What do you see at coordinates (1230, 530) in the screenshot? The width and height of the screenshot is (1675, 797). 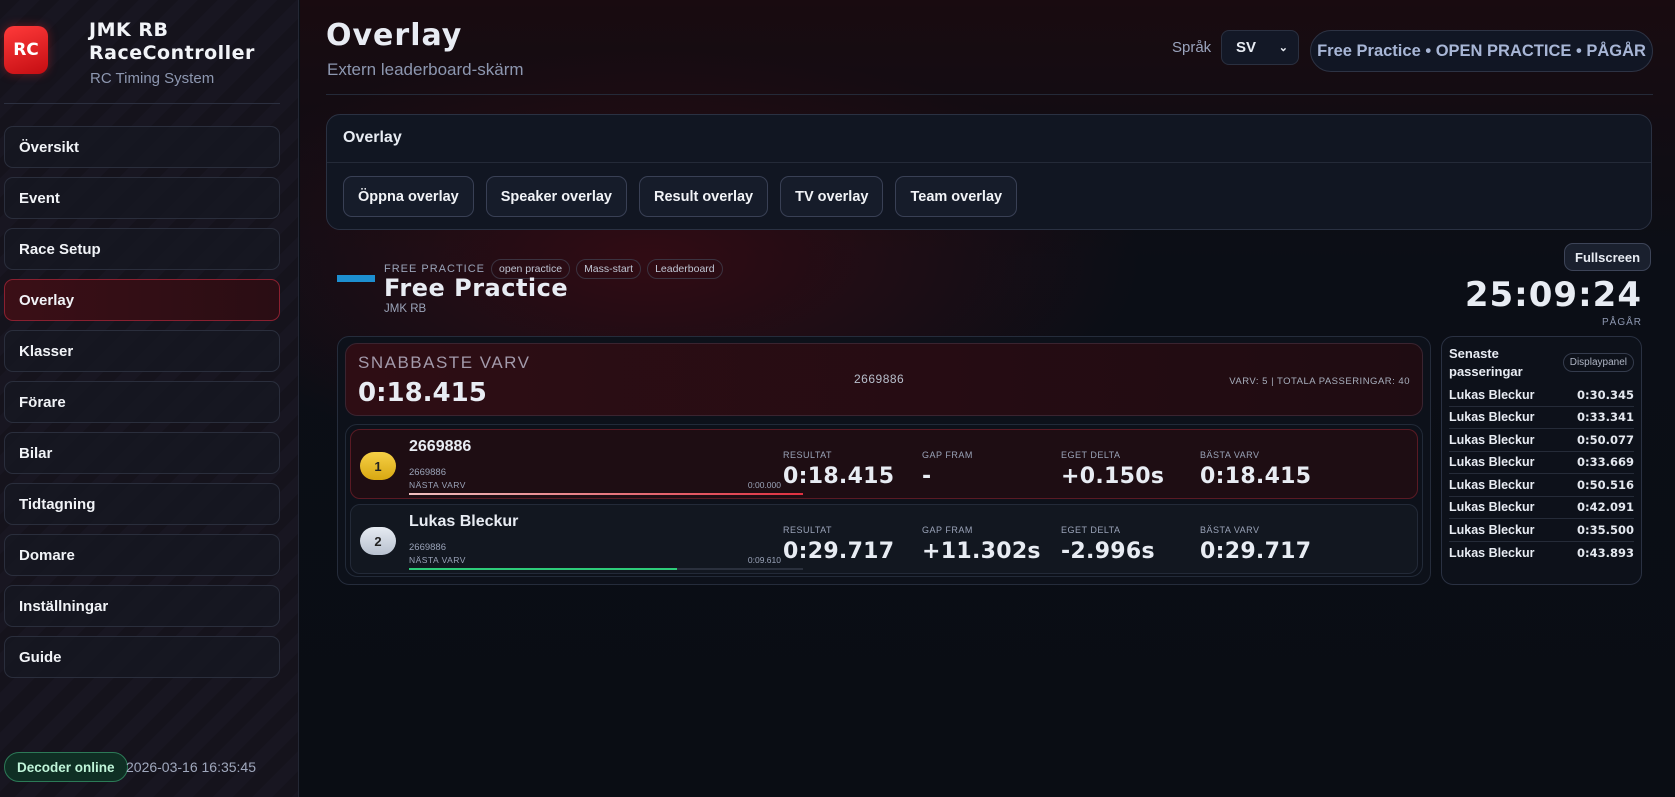 I see `stat-label: BÄSTA VARV` at bounding box center [1230, 530].